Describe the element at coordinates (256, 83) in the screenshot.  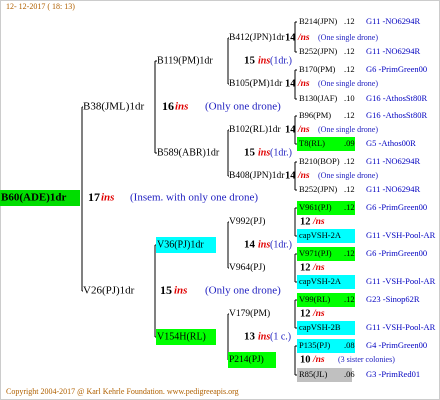
I see `node-label: B105(PM)1dr` at that location.